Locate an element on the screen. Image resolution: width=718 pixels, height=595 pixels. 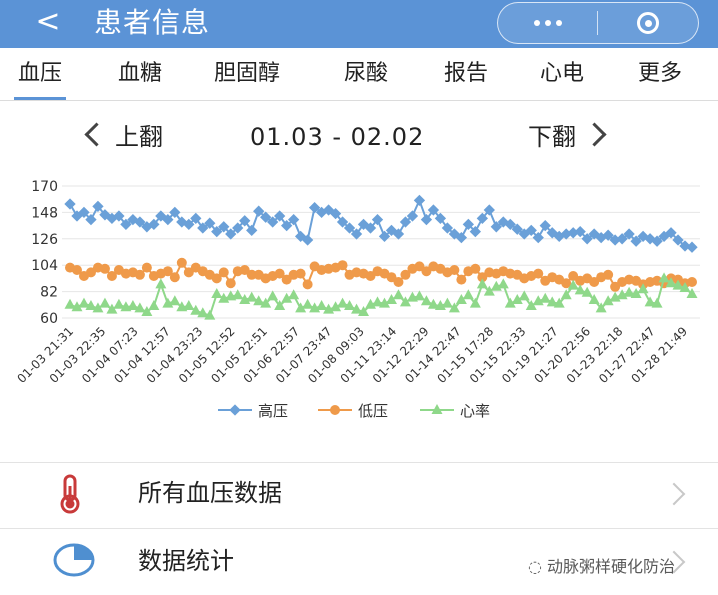
all-bp-data-row: 所有血压数据 is located at coordinates (359, 494).